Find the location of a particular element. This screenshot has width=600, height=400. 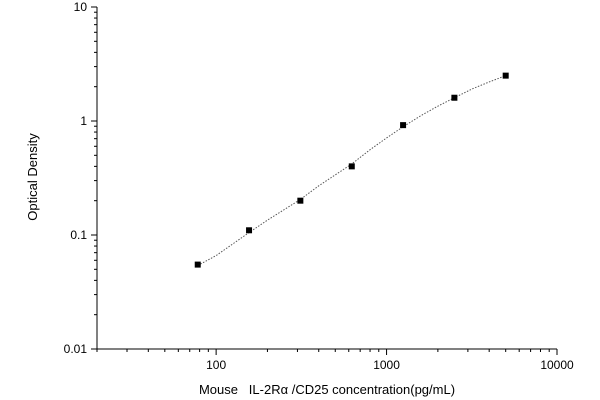

x-tick-label: 1000 is located at coordinates (386, 365).